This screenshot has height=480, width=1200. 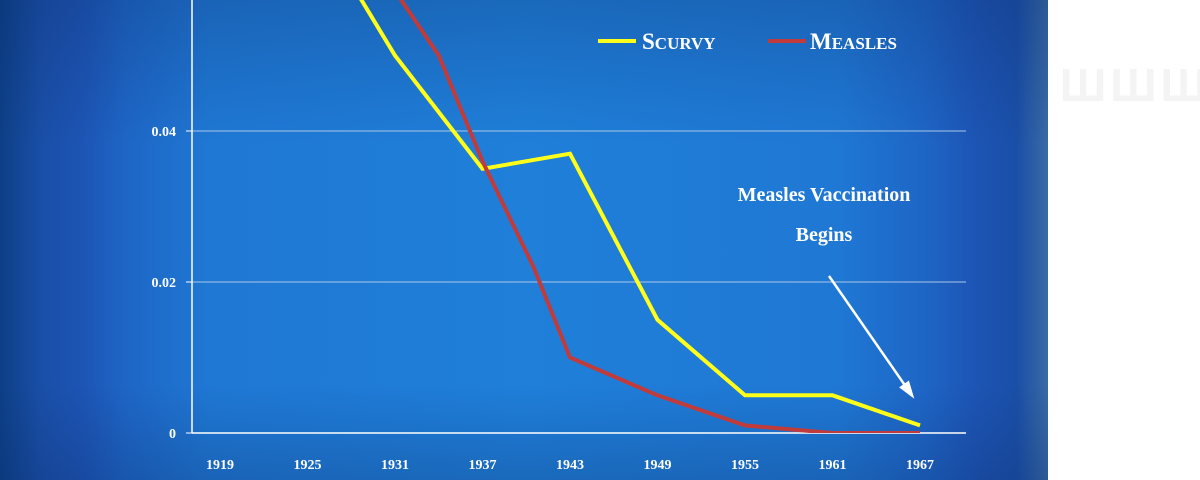 What do you see at coordinates (570, 465) in the screenshot?
I see `x-tick-label-4: 1943` at bounding box center [570, 465].